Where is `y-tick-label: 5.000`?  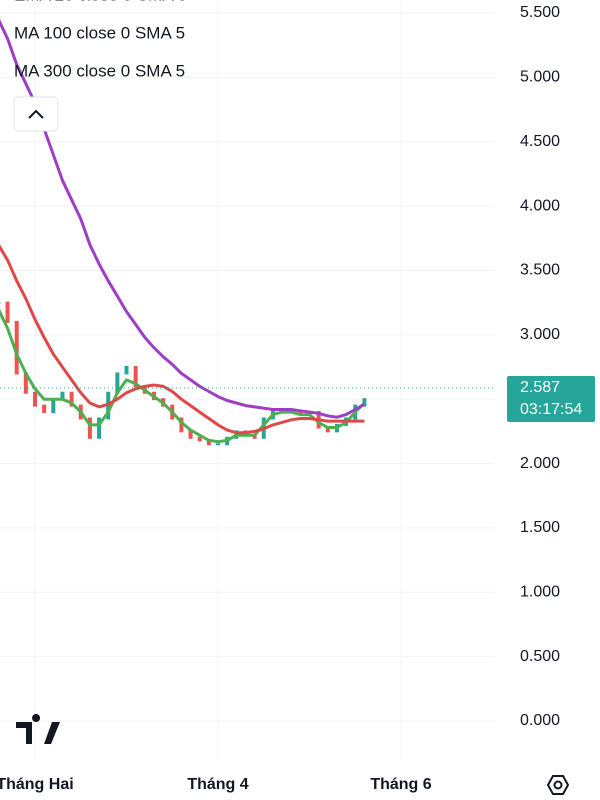
y-tick-label: 5.000 is located at coordinates (540, 77).